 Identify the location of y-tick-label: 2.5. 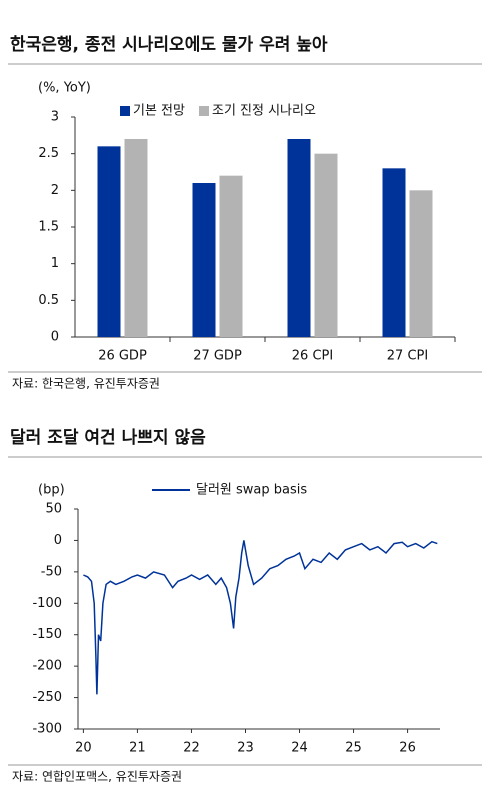
(48, 153).